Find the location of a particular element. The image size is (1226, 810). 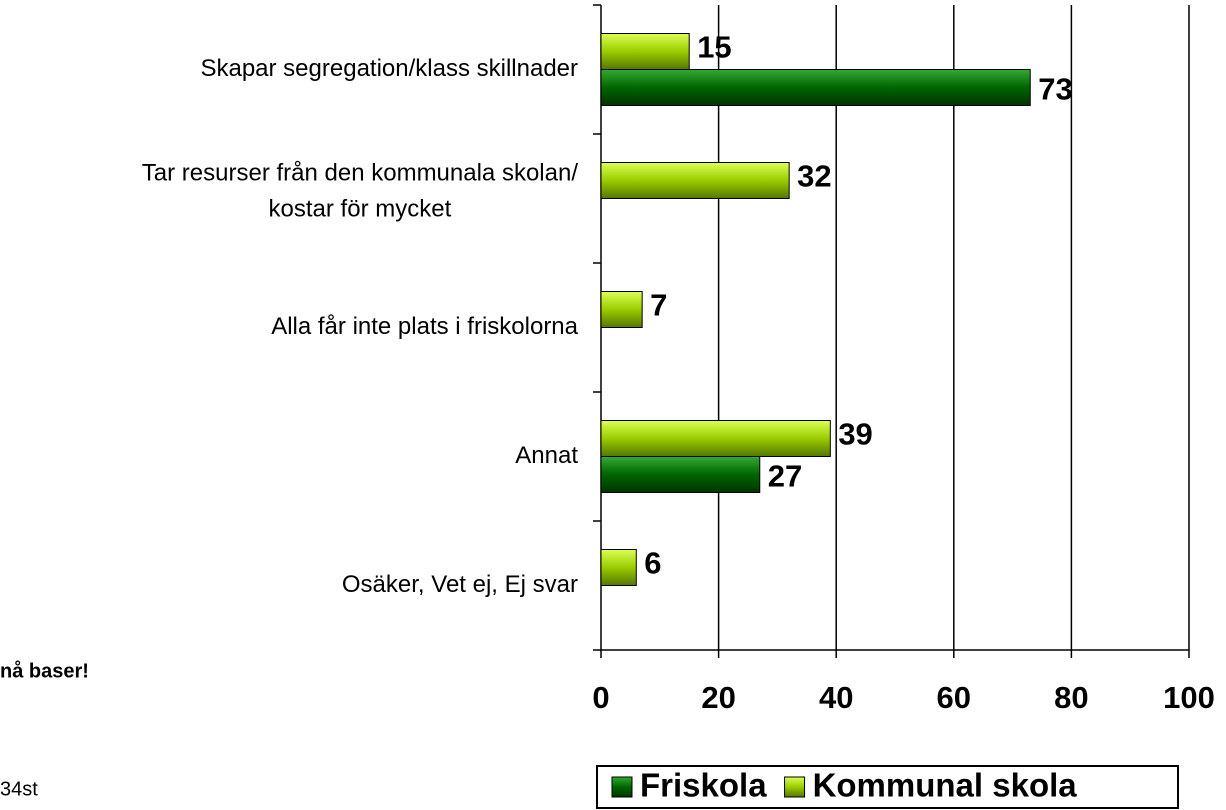

x-tick-label: 60 is located at coordinates (954, 697).